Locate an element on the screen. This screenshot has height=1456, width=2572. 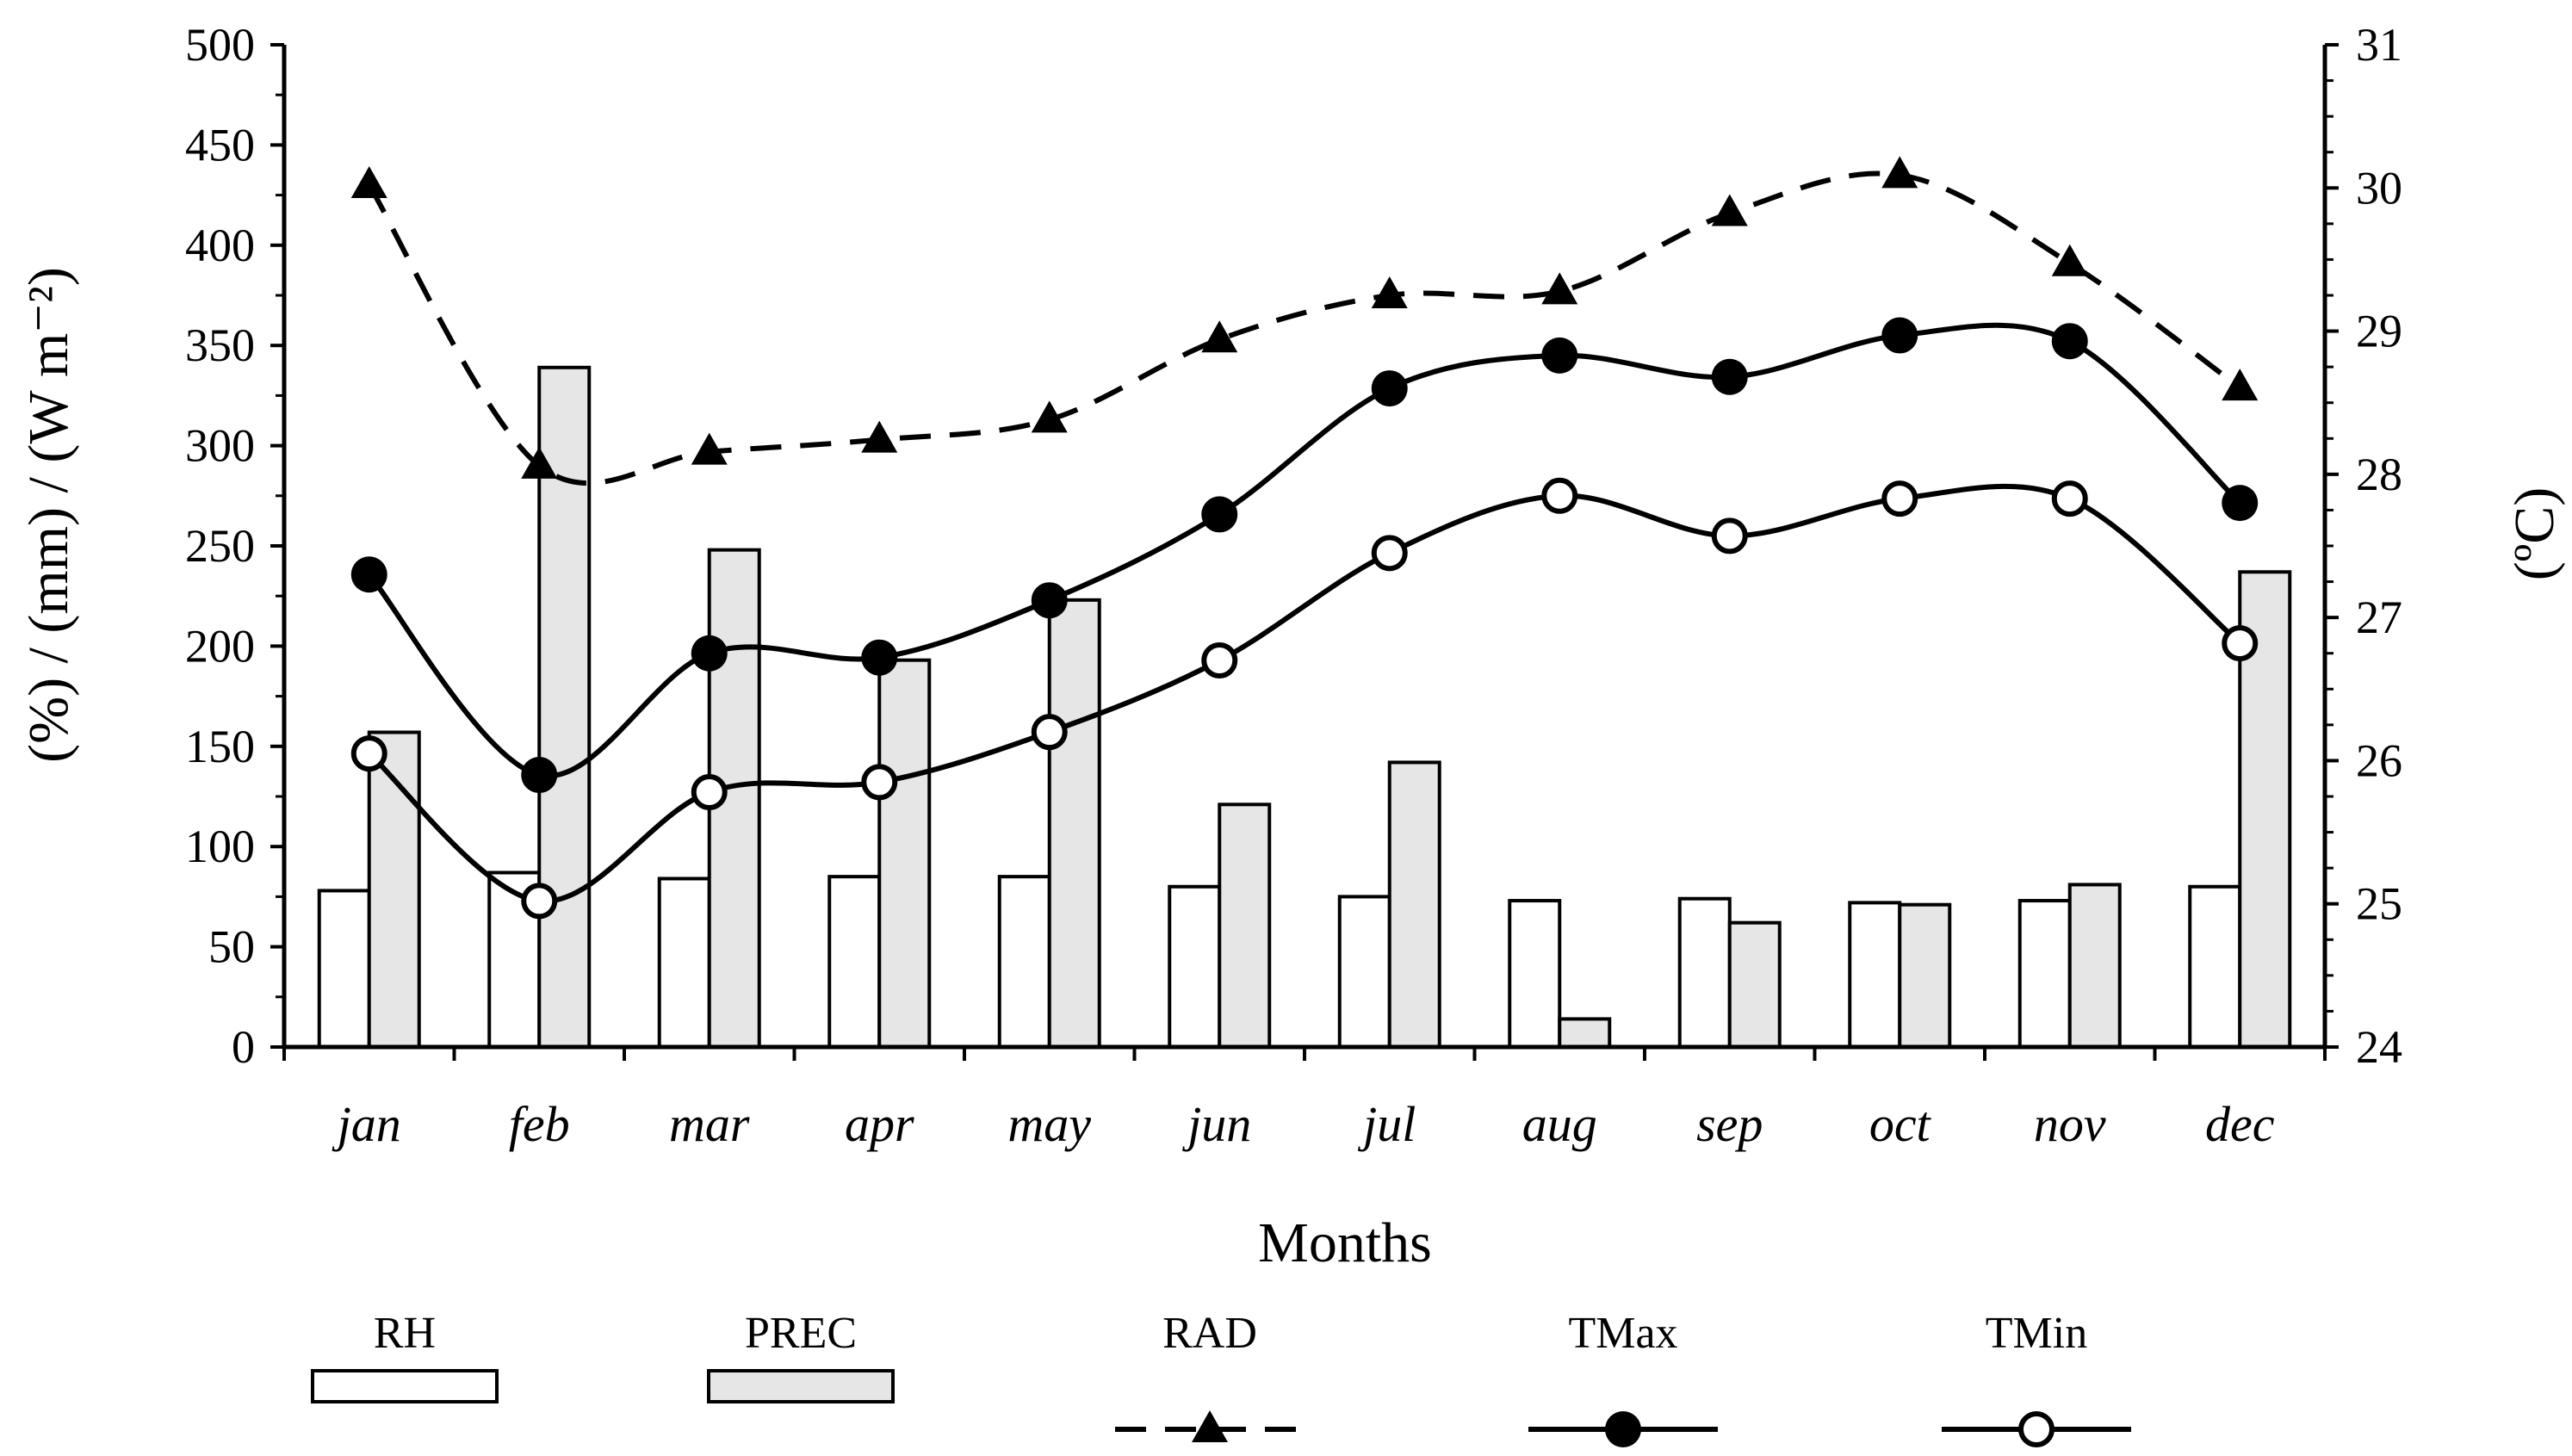
month-label-sep: sep is located at coordinates (1729, 1124).